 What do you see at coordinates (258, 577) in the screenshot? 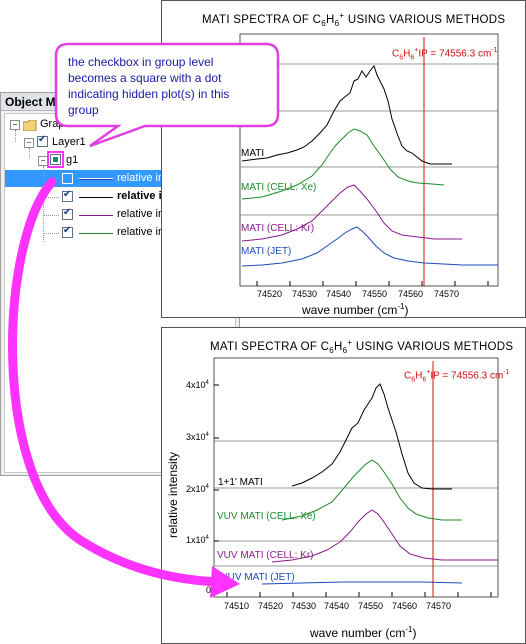
I see `series-label-4: VUV MATI (JET)` at bounding box center [258, 577].